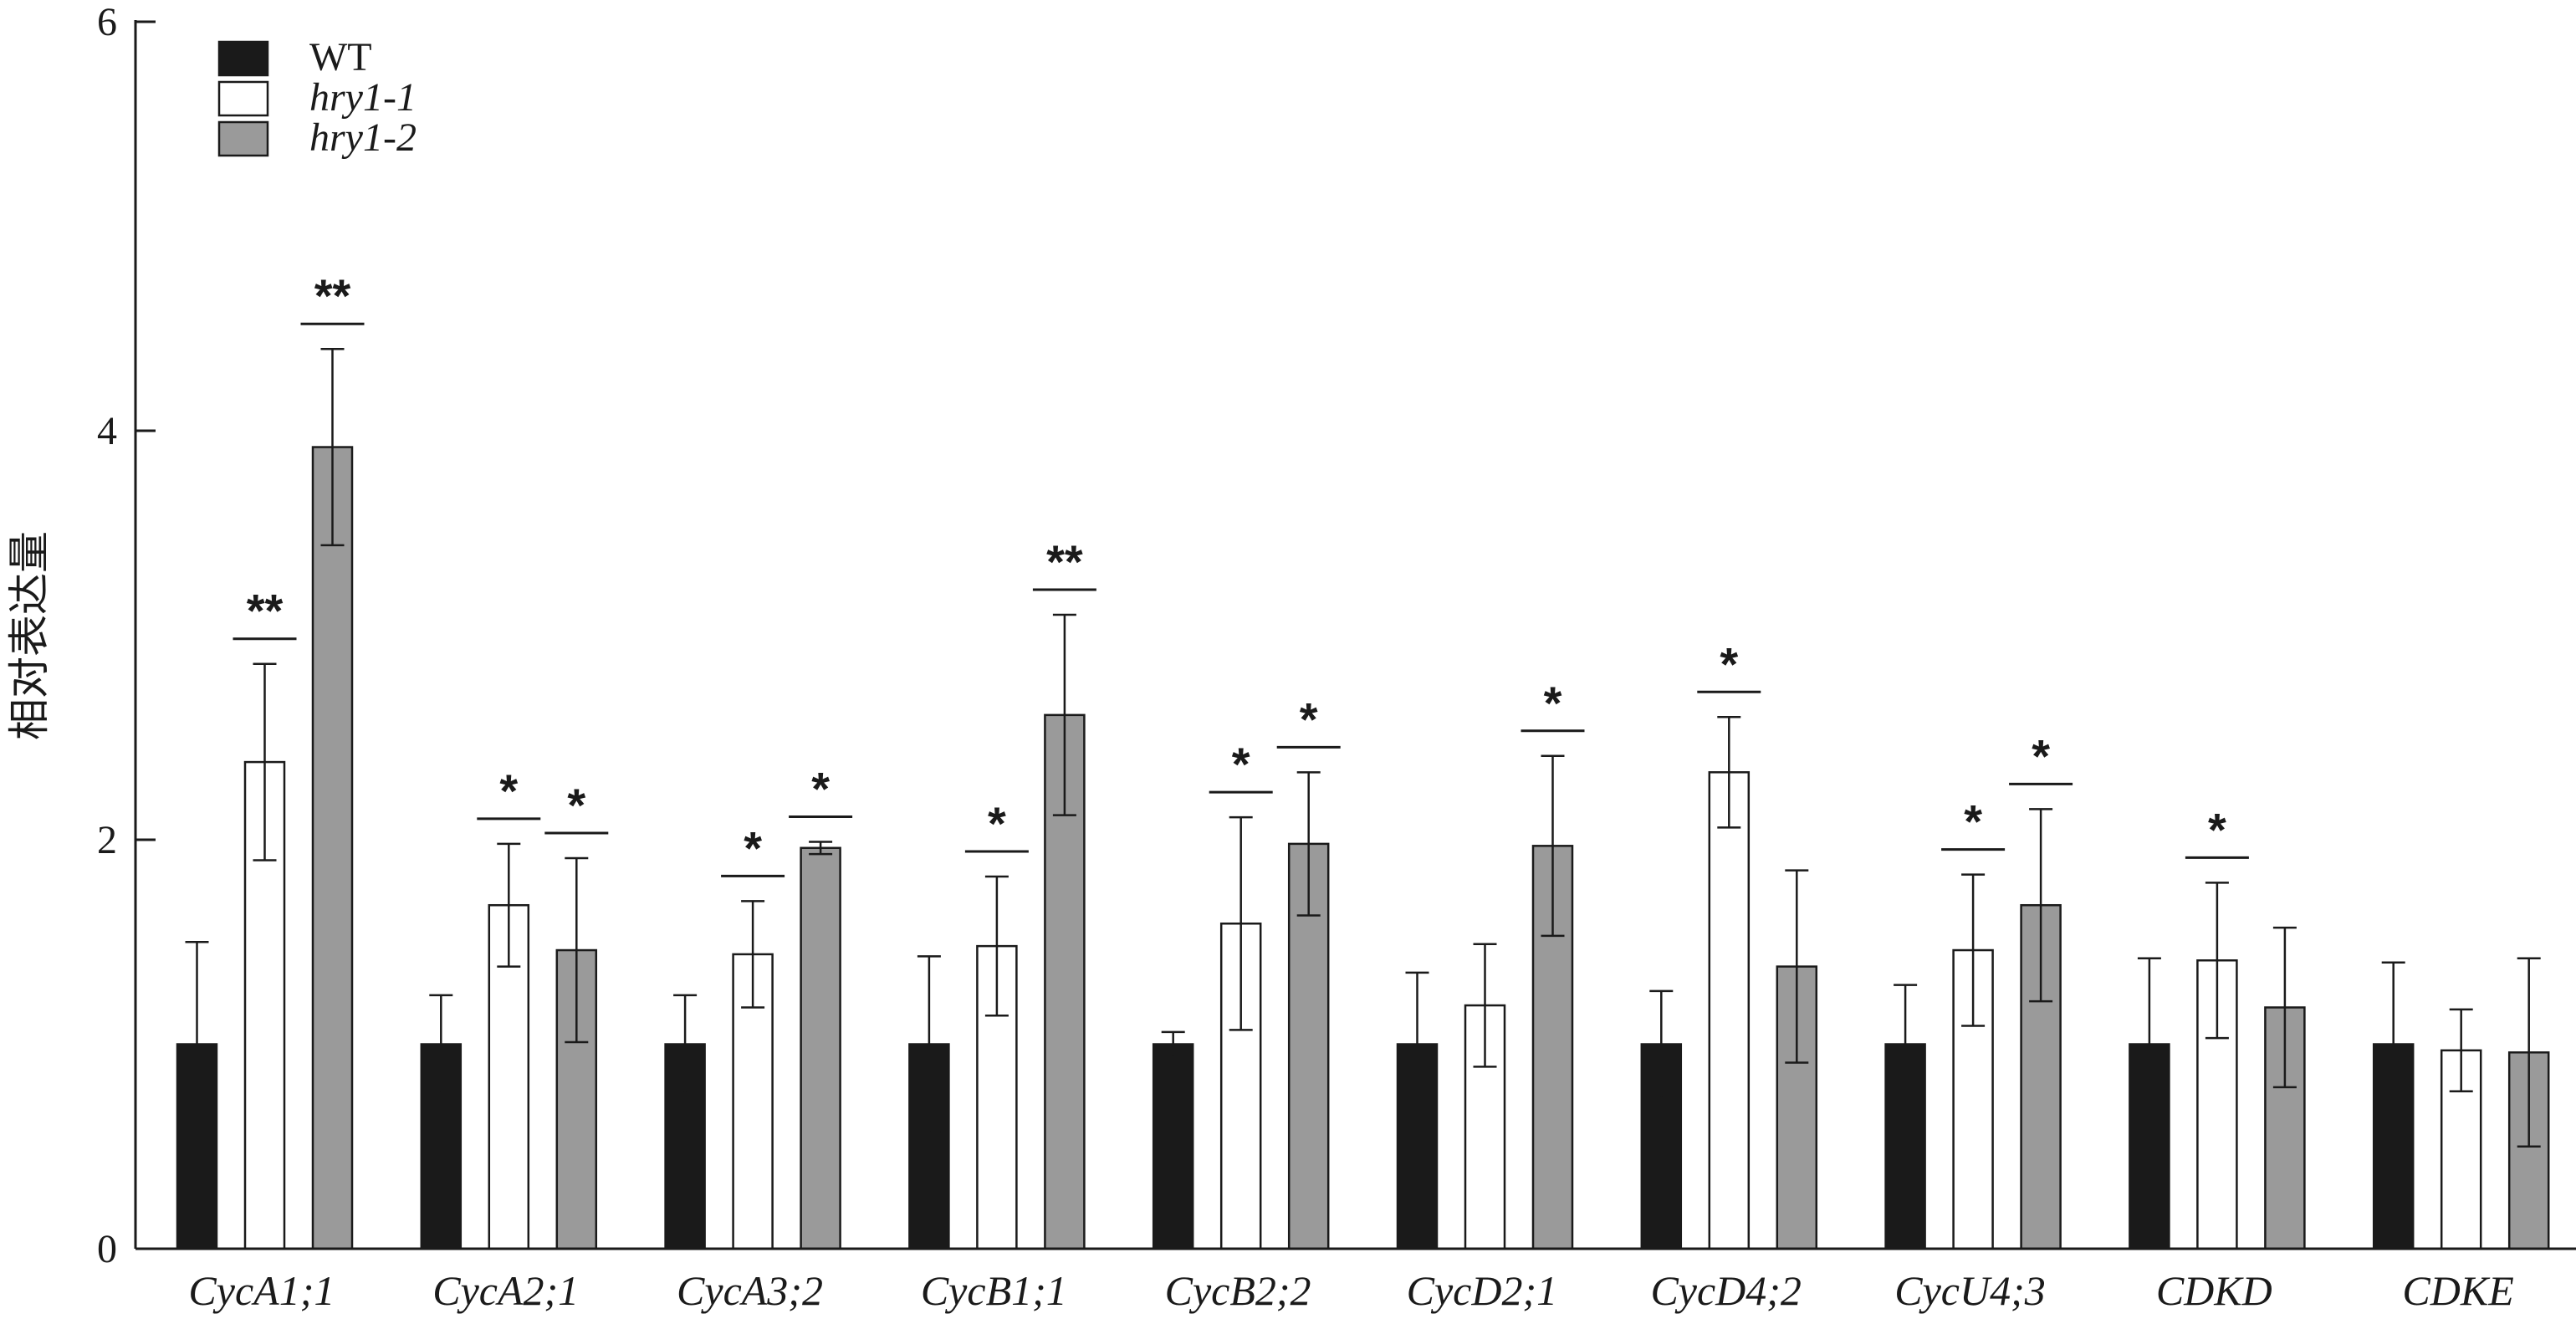  What do you see at coordinates (1482, 1290) in the screenshot?
I see `x-tick-label: CycD2;1` at bounding box center [1482, 1290].